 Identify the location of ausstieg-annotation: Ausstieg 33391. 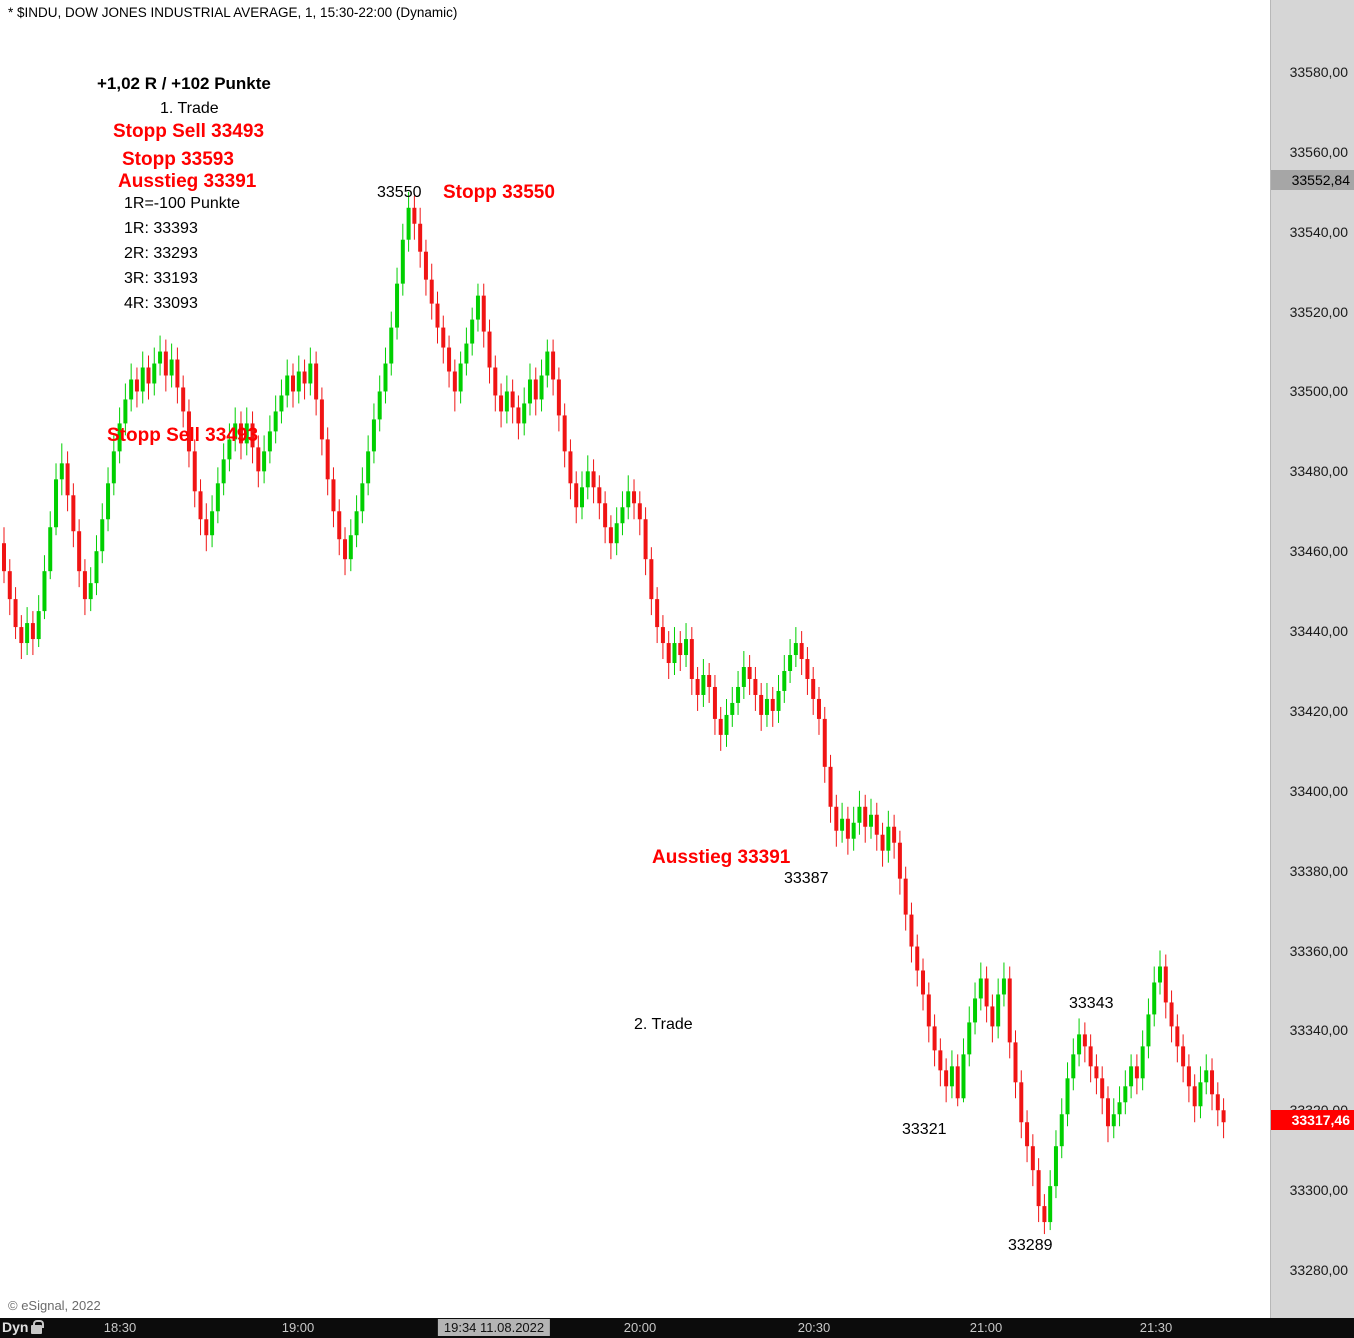
(187, 181).